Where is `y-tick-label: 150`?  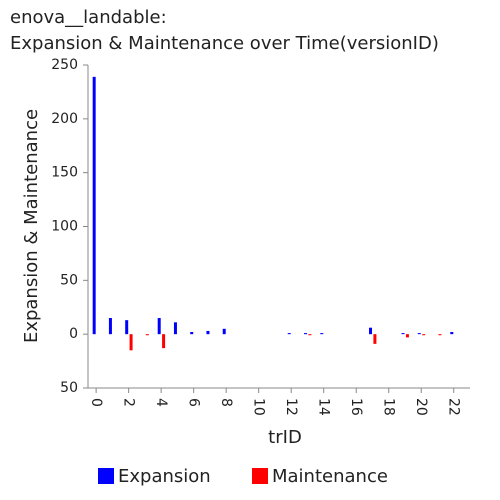
y-tick-label: 150 is located at coordinates (64, 173).